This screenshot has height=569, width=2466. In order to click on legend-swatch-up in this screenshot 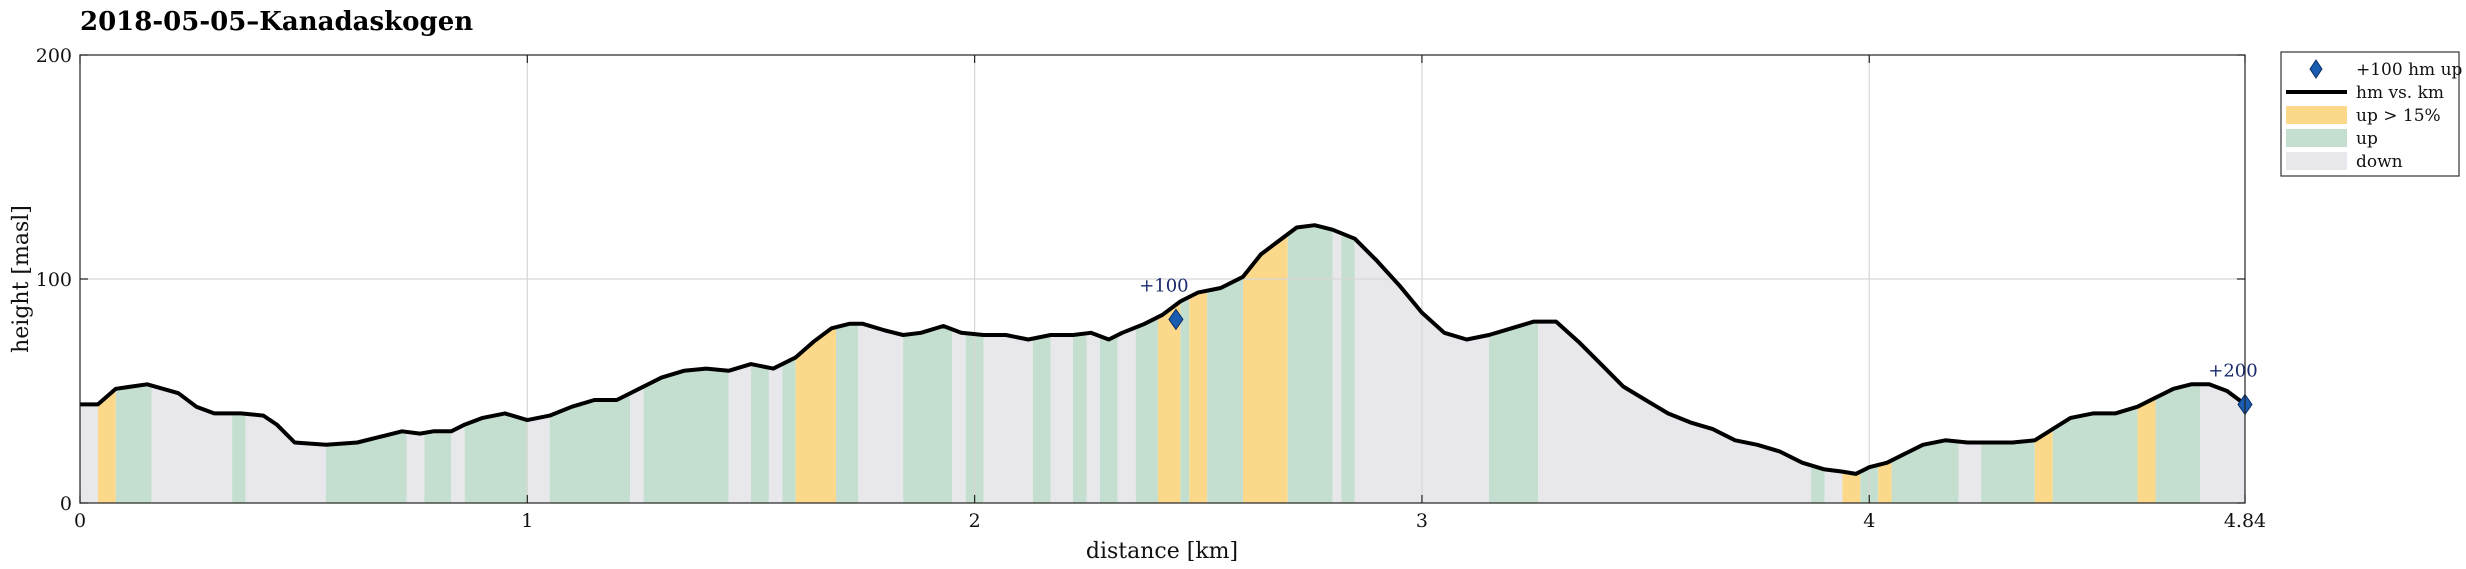, I will do `click(2316, 138)`.